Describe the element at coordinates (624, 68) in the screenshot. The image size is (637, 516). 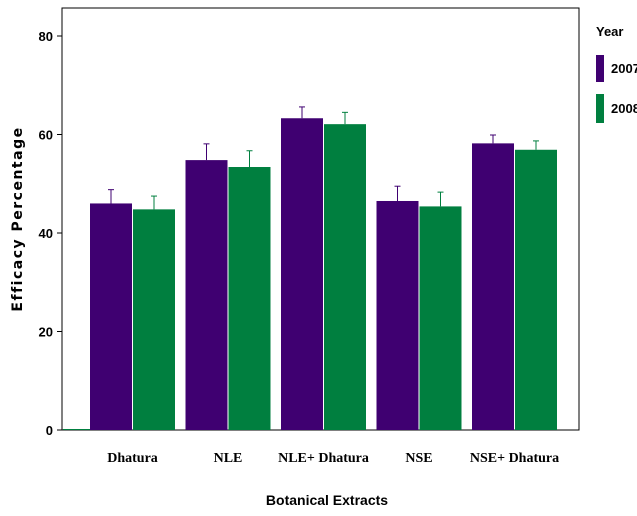
I see `legend-label-2007: 2007` at that location.